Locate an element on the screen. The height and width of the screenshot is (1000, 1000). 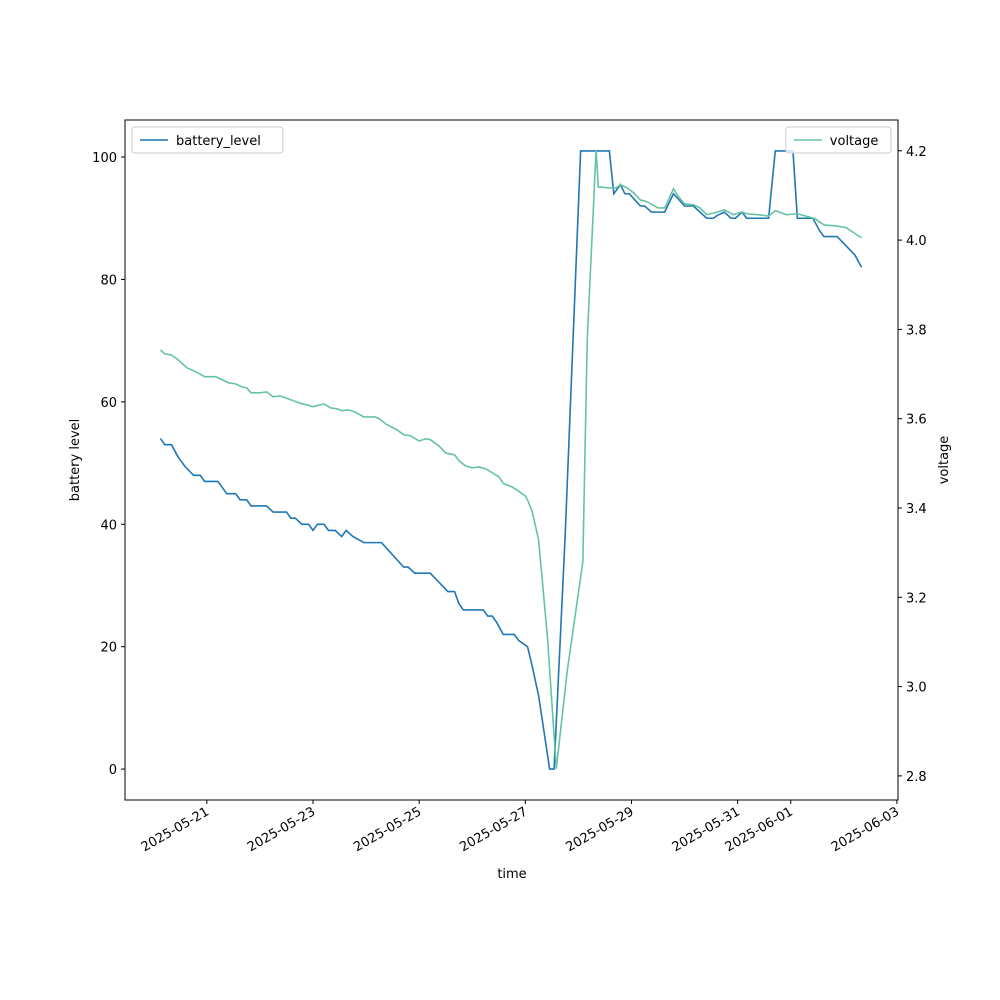
x-tick-label: 2025-06-03 is located at coordinates (865, 829).